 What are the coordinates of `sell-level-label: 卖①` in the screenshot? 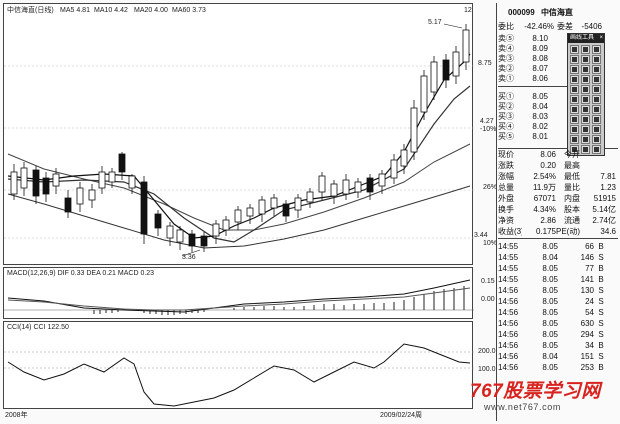 It's located at (506, 78).